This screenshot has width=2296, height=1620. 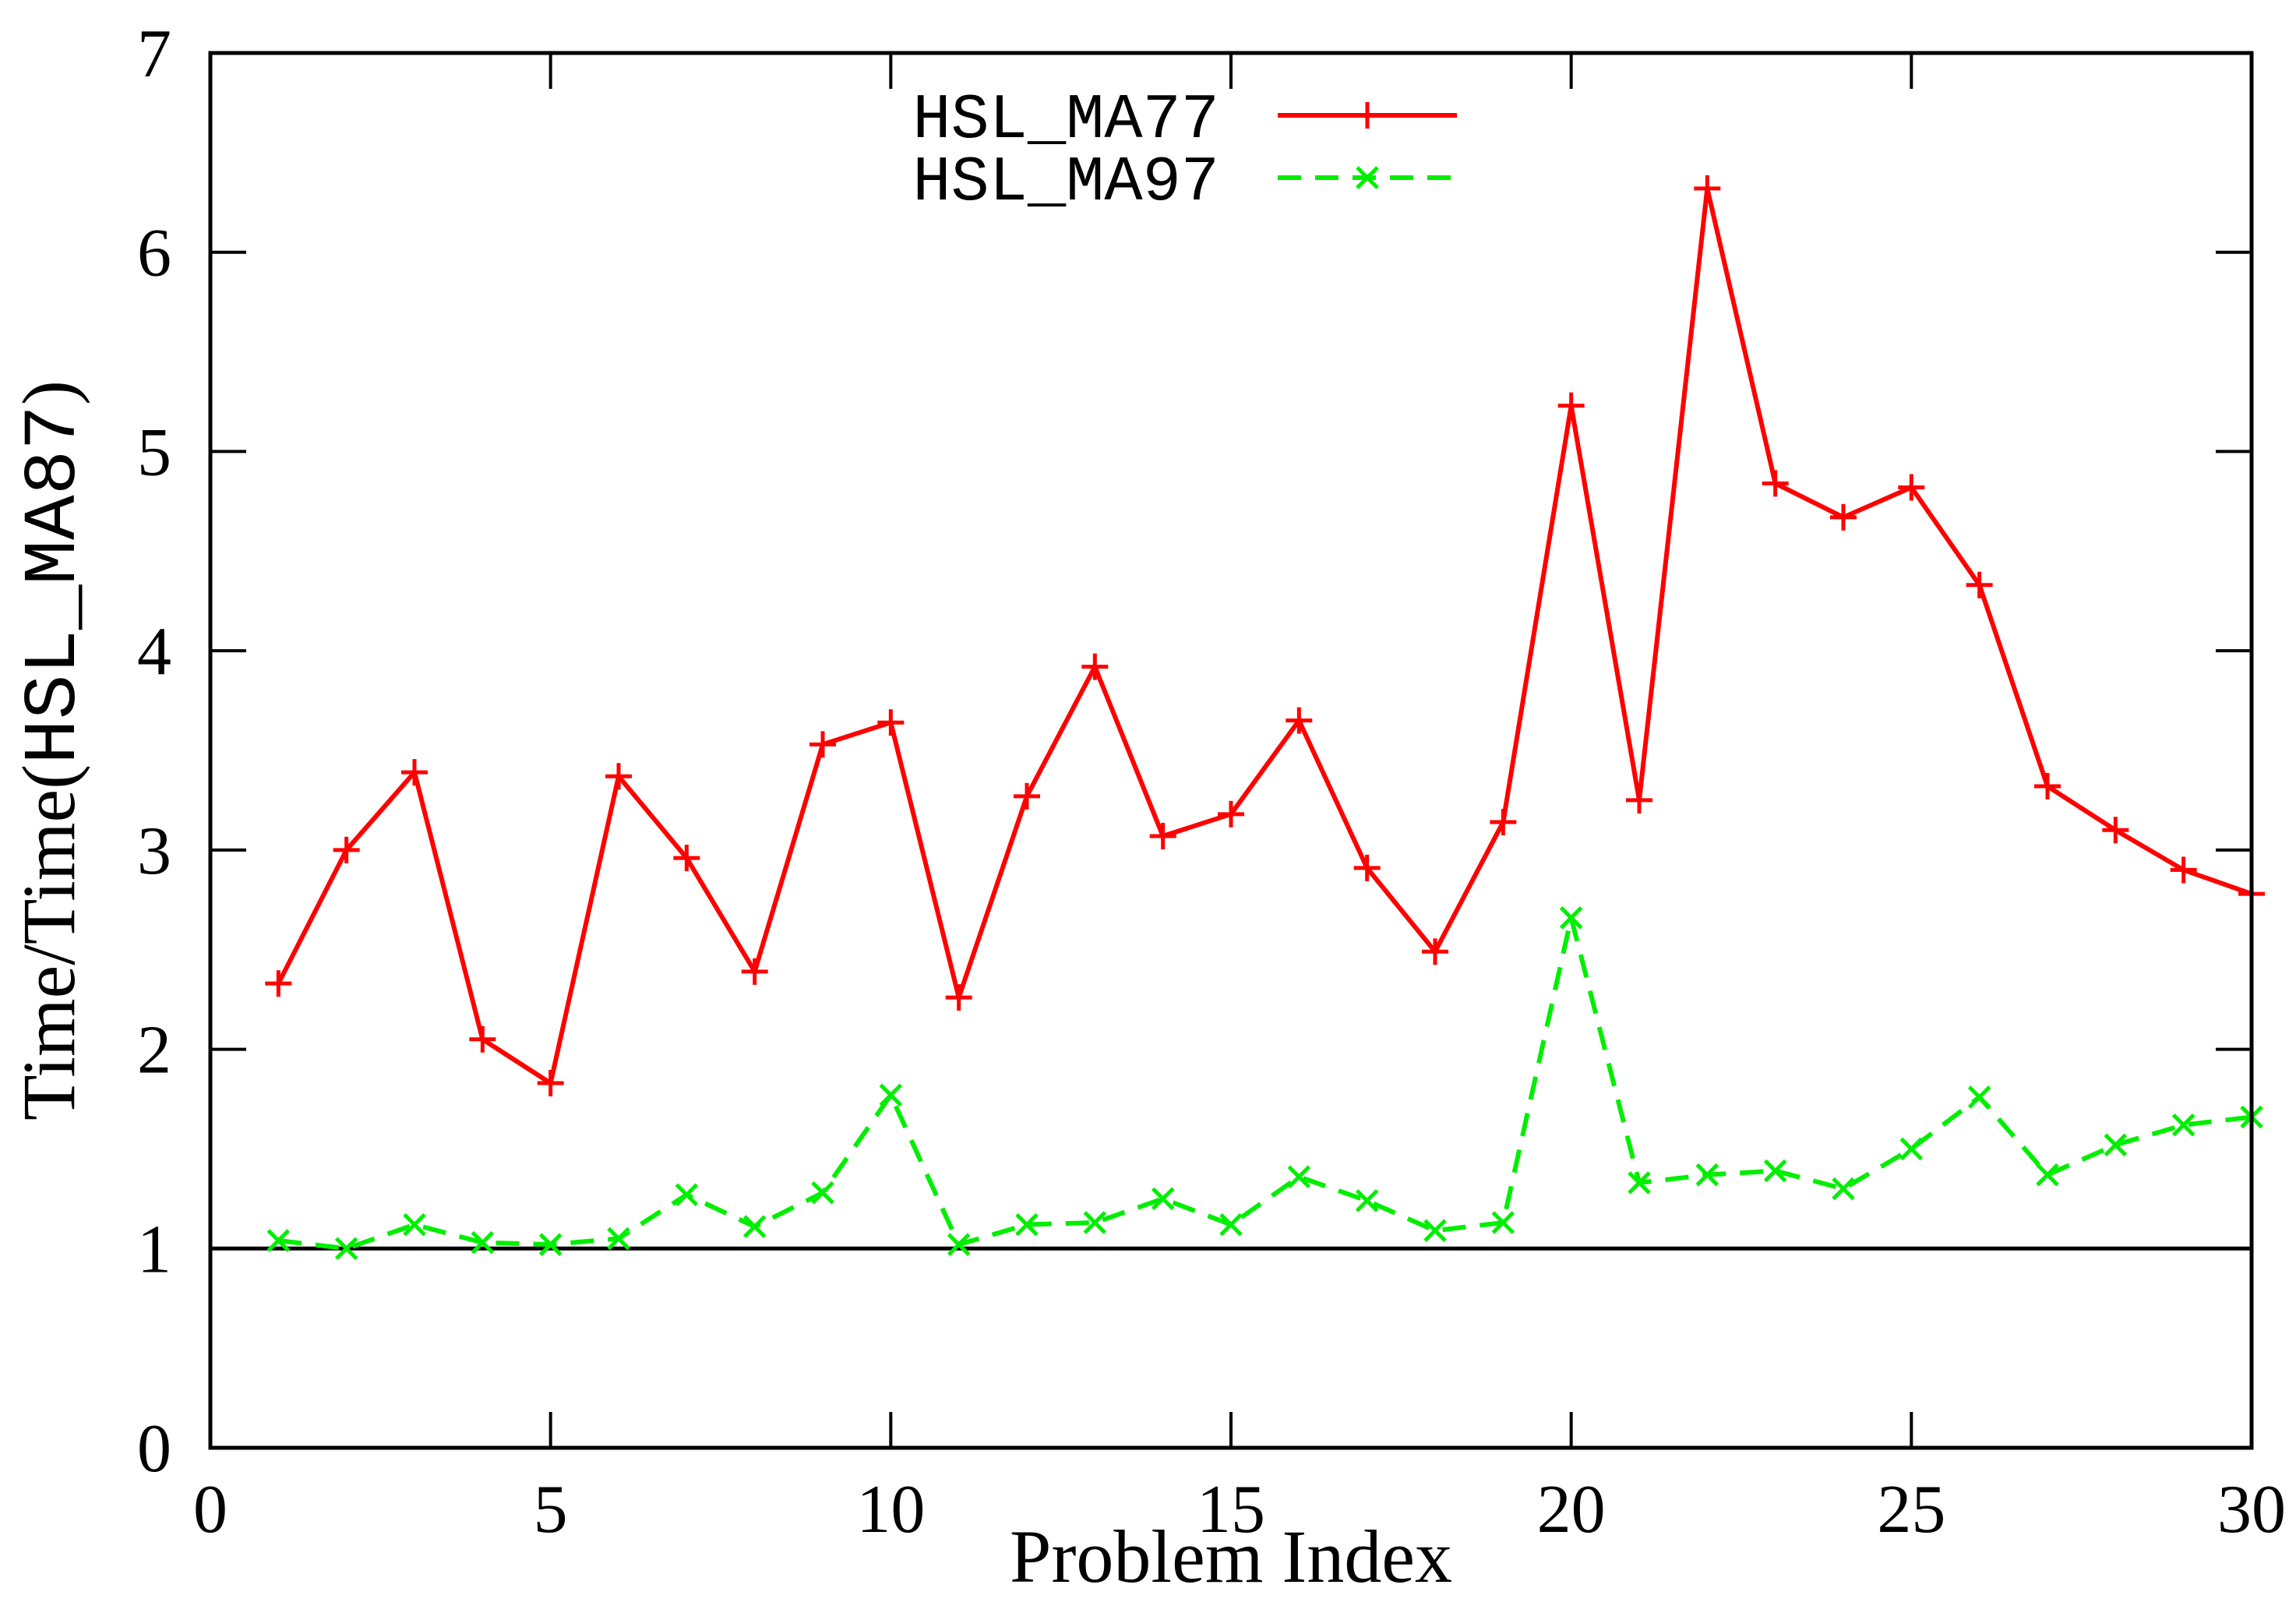 I want to click on y-tick-label: 2, so click(x=154, y=1051).